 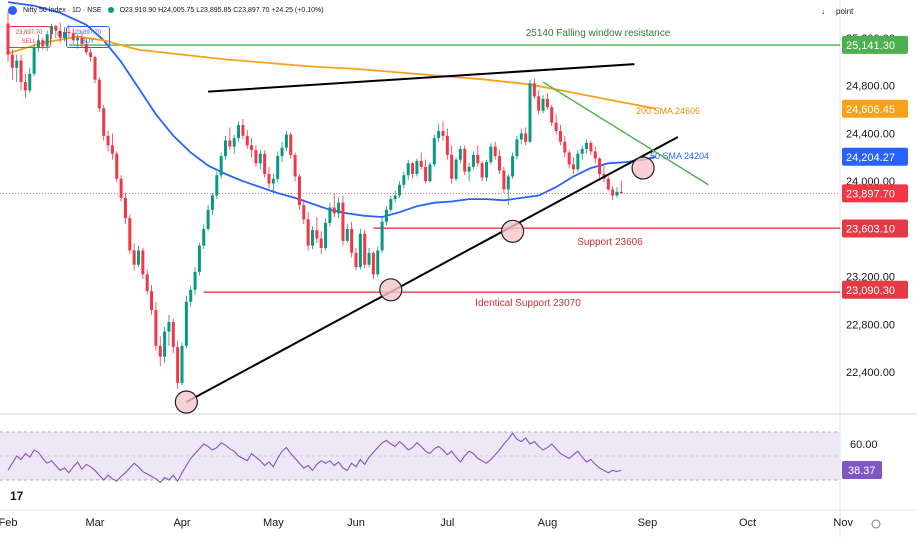 I want to click on y-tick-label: 23,200.00, so click(x=870, y=278).